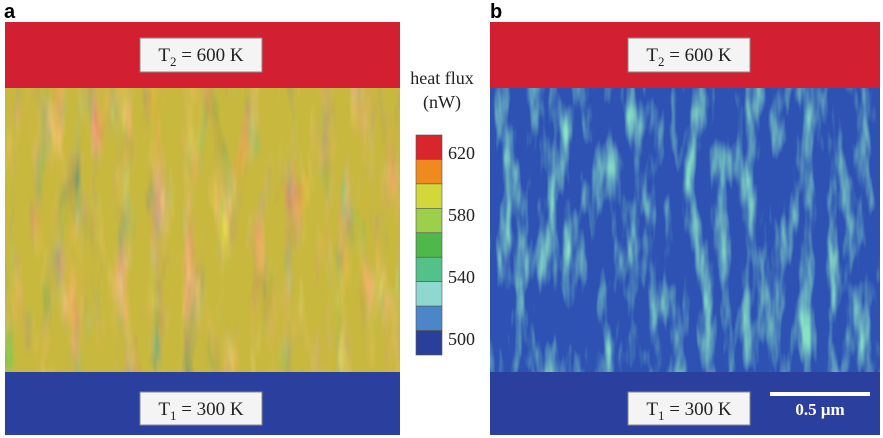 The width and height of the screenshot is (883, 438). What do you see at coordinates (461, 215) in the screenshot?
I see `colorbar-tick: 580` at bounding box center [461, 215].